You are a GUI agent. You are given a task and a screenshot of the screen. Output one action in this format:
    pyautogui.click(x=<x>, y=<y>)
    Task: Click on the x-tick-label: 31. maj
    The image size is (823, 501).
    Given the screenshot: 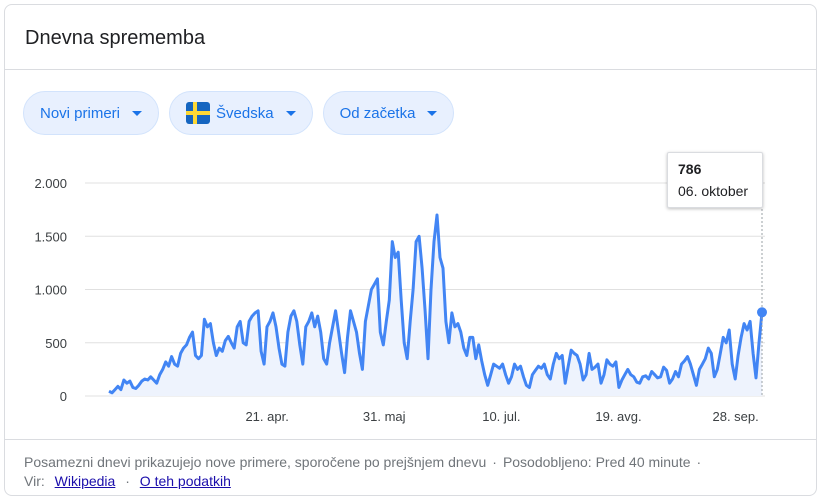 What is the action you would take?
    pyautogui.click(x=384, y=416)
    